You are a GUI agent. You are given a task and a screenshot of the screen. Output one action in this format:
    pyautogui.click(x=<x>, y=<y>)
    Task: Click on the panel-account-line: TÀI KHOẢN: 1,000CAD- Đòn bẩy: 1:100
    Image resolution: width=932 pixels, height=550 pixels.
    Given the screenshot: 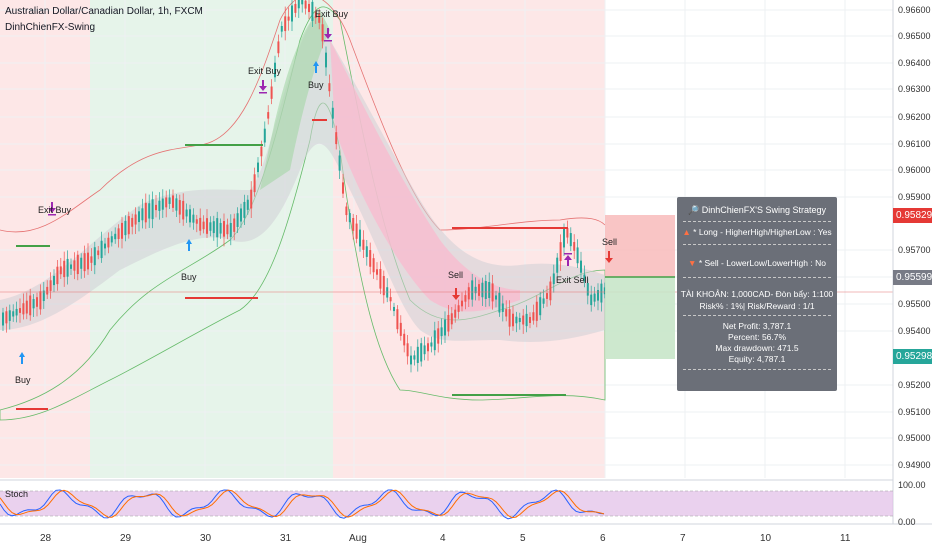 What is the action you would take?
    pyautogui.click(x=757, y=294)
    